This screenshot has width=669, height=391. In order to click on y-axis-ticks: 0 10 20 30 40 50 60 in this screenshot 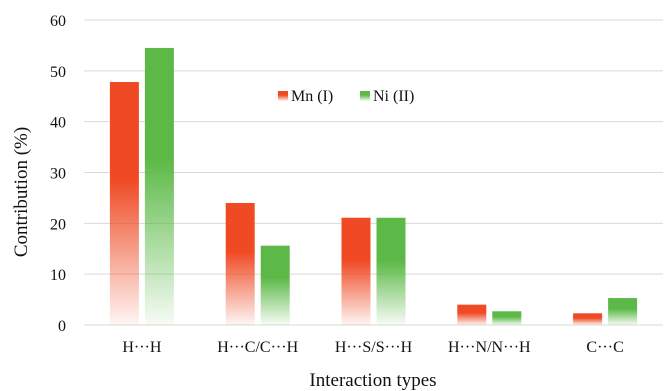, I will do `click(58, 174)`.